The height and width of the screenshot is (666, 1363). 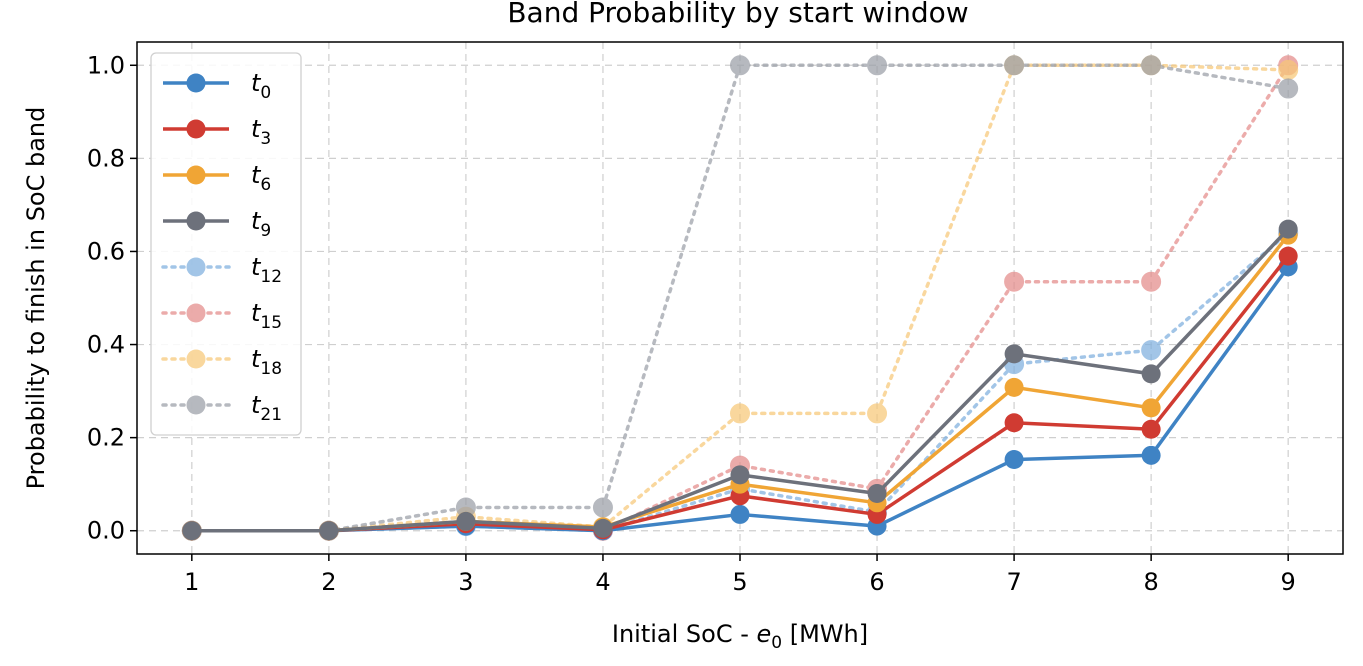 What do you see at coordinates (266, 270) in the screenshot?
I see `legend-label-t12: t12` at bounding box center [266, 270].